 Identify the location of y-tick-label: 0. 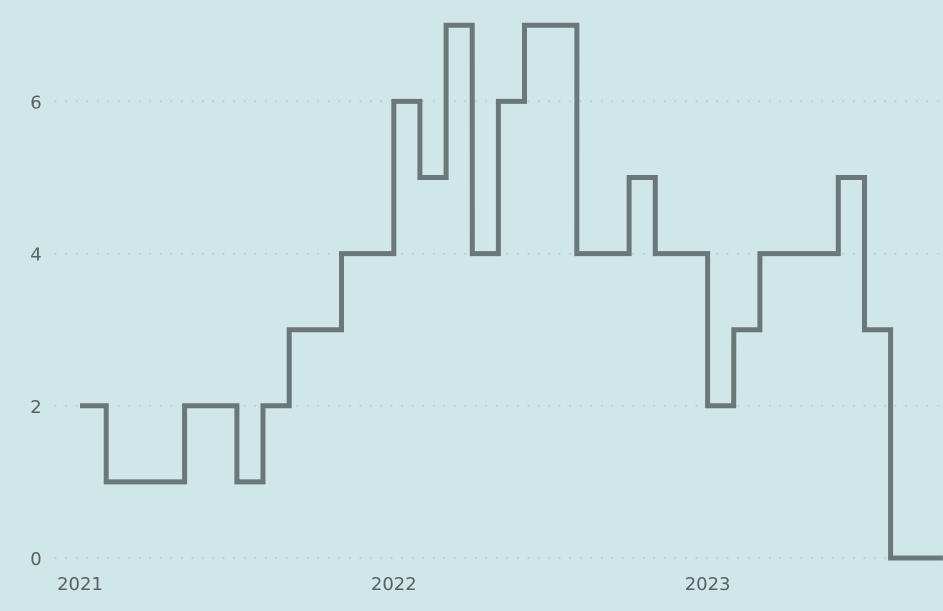
(35, 559).